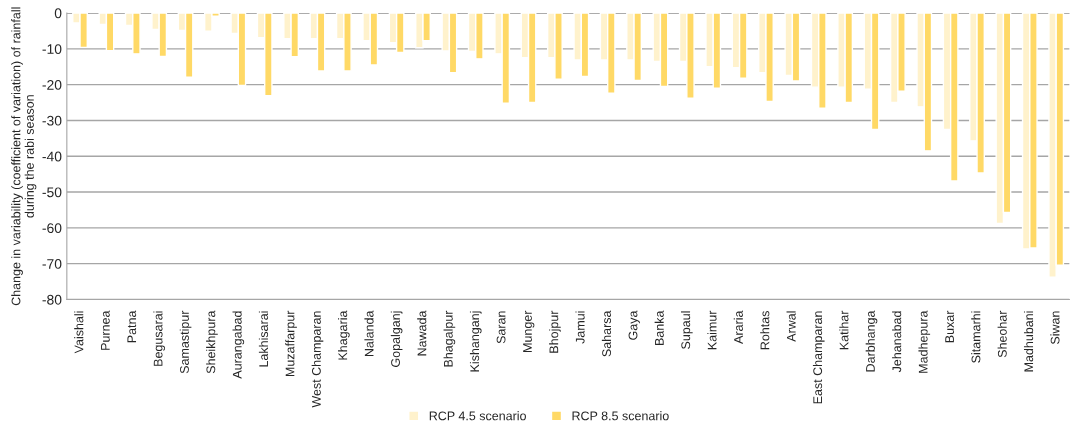 Image resolution: width=1078 pixels, height=434 pixels. What do you see at coordinates (555, 331) in the screenshot?
I see `x-tick-label: Bhojpur` at bounding box center [555, 331].